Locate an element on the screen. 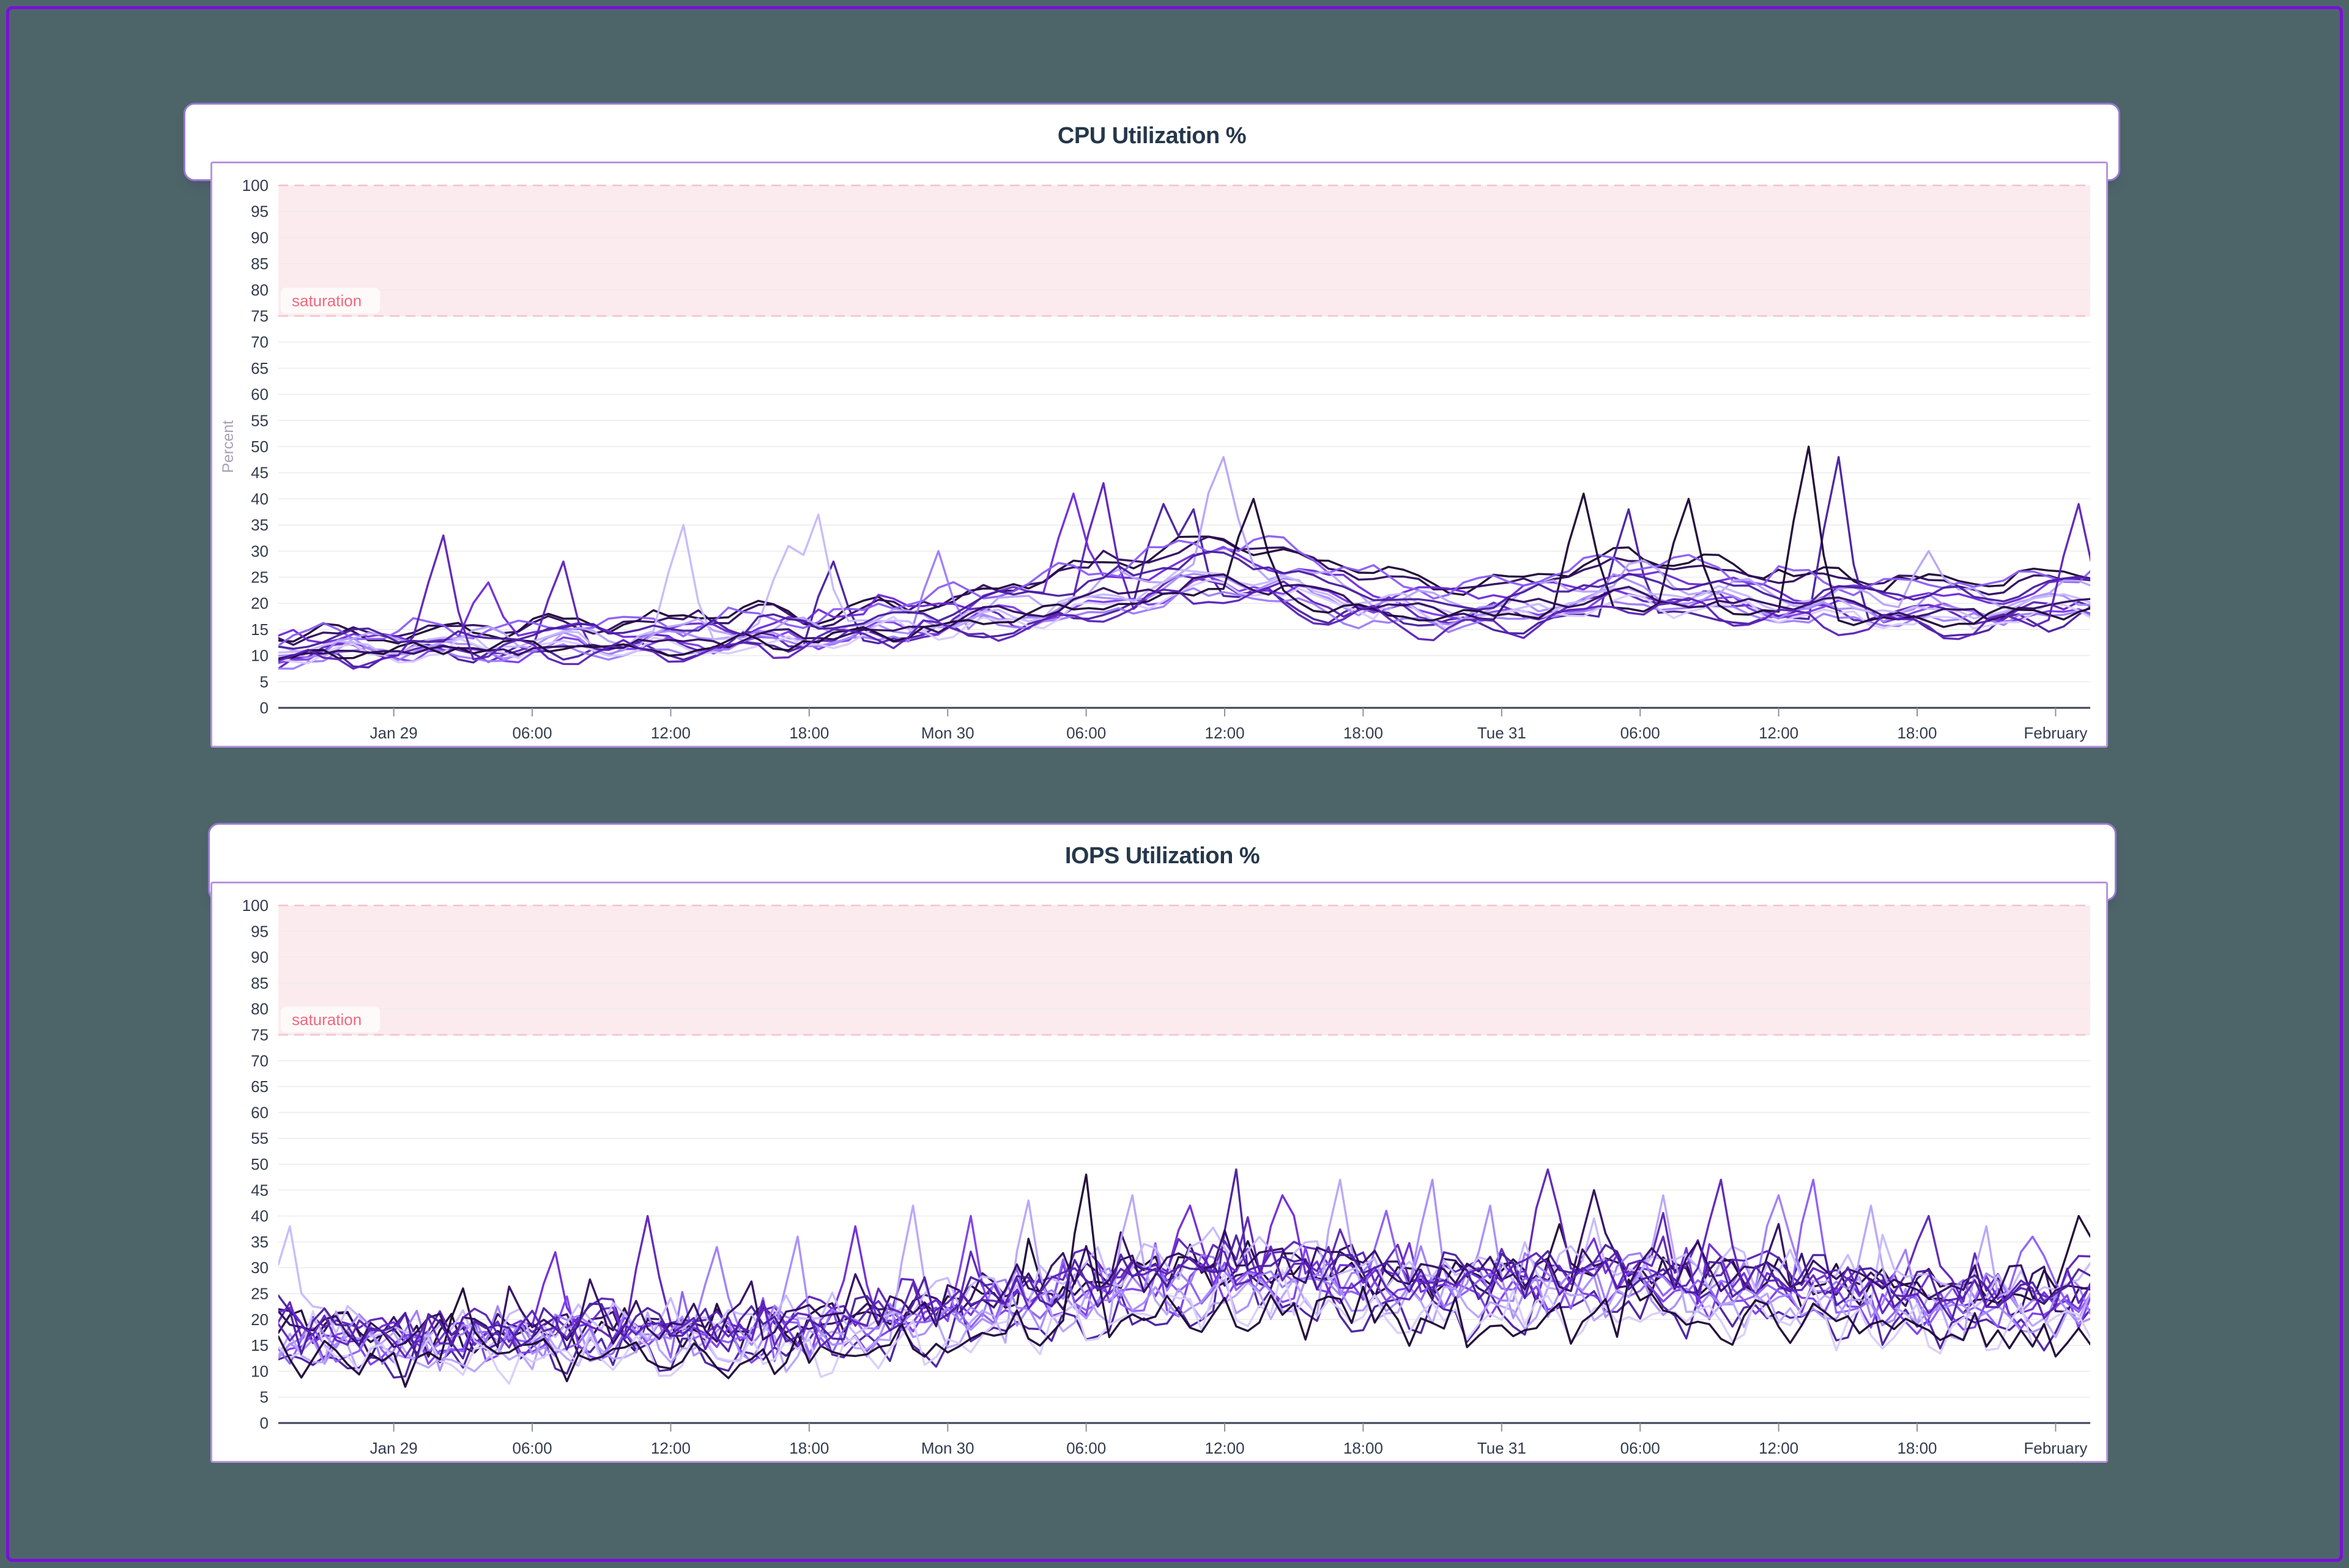 Image resolution: width=2349 pixels, height=1568 pixels. cpu-chart-title: CPU Utilization % is located at coordinates (1152, 136).